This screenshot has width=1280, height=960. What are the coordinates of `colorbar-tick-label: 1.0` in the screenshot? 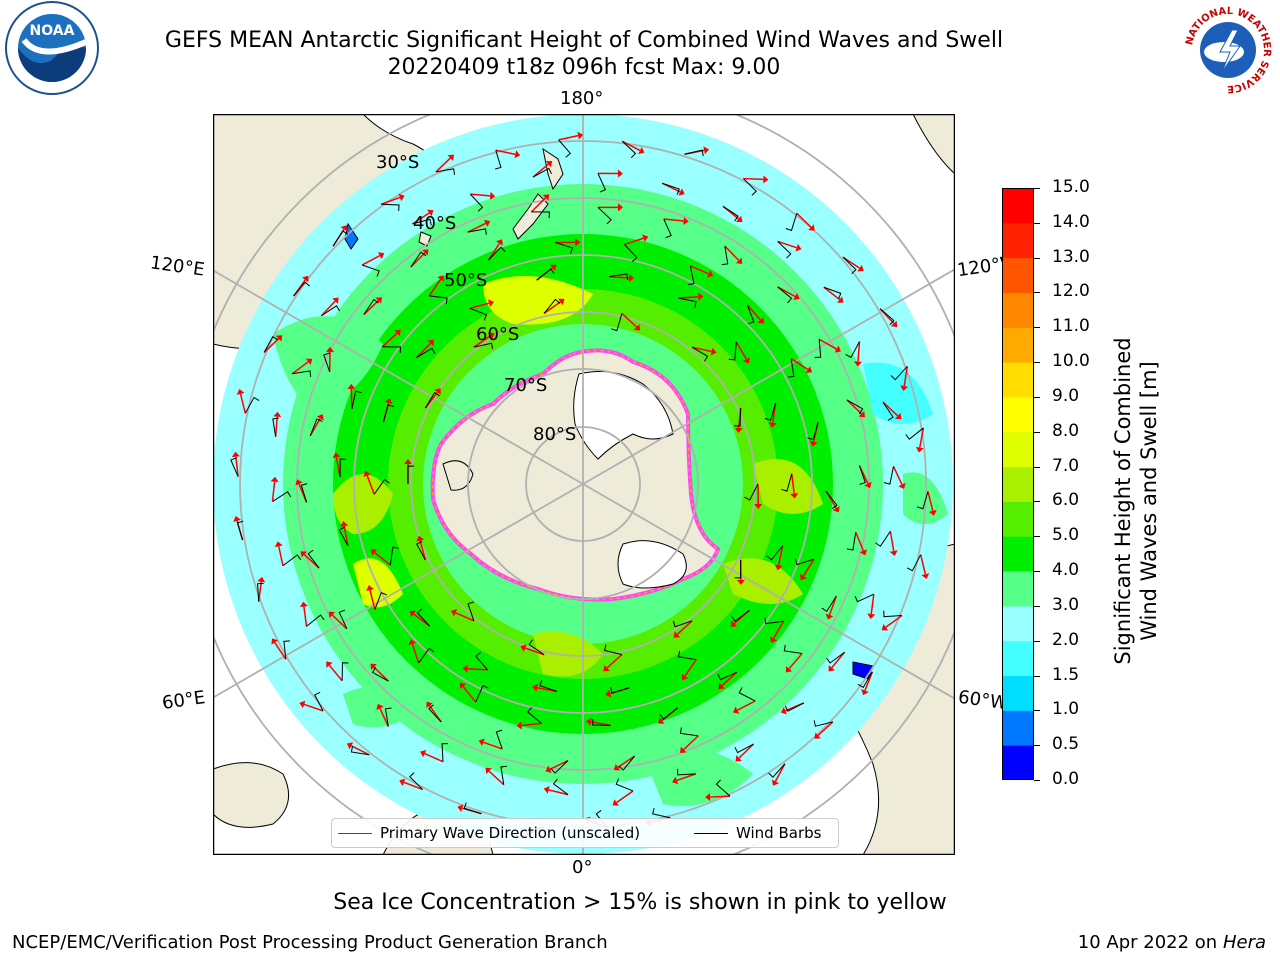 It's located at (1066, 709).